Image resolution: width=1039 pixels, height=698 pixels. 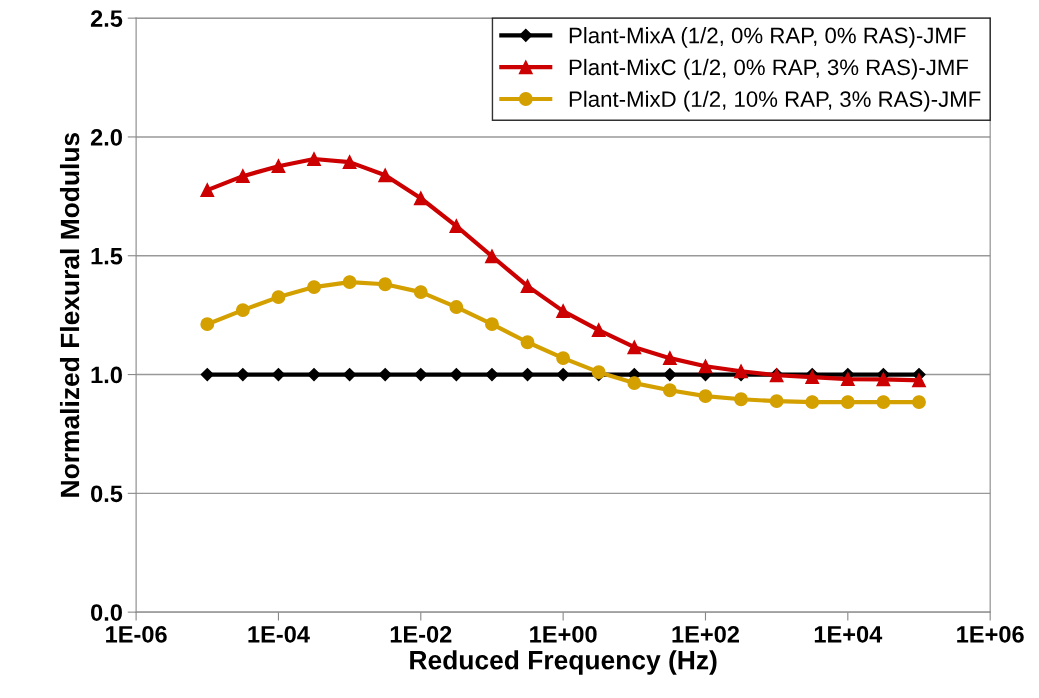 What do you see at coordinates (775, 101) in the screenshot?
I see `legend-label: Plant-MixD (1/2, 10% RAP, 3% RAS)-JMF` at bounding box center [775, 101].